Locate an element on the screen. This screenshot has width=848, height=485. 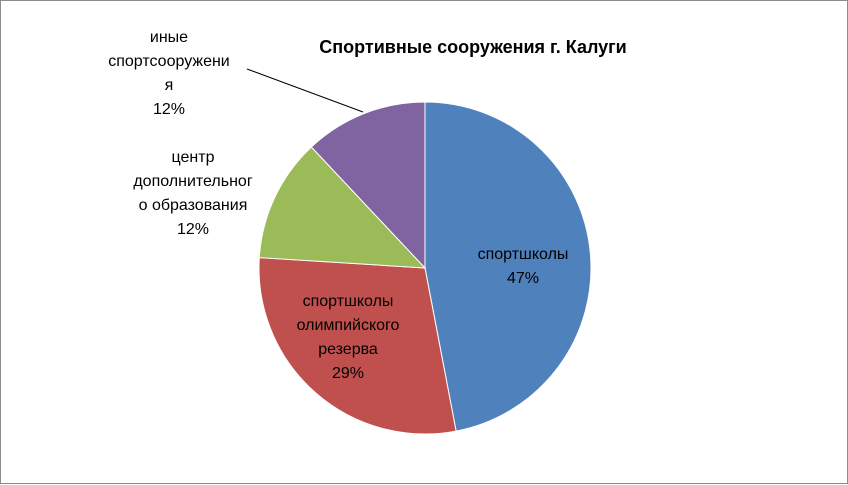
chart-title: Спортивные сооружения г. Калуги is located at coordinates (472, 47).